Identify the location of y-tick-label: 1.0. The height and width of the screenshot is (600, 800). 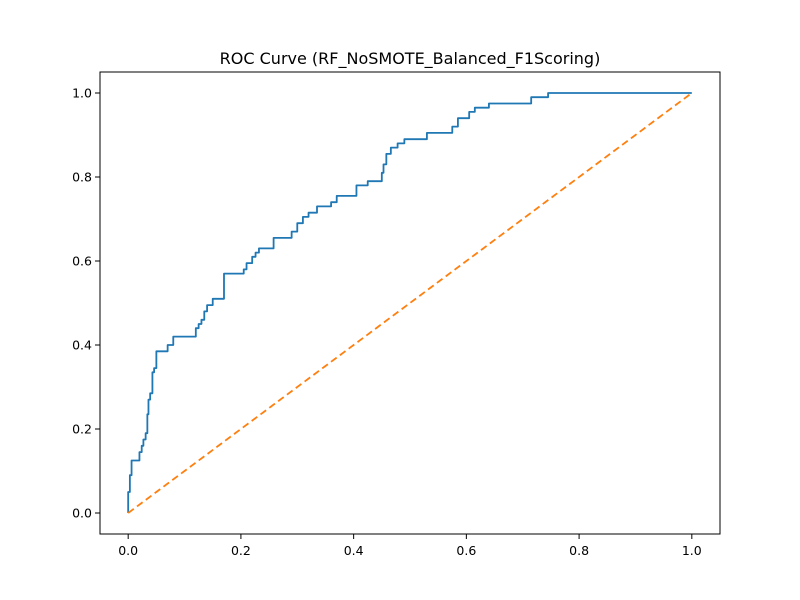
(82, 93).